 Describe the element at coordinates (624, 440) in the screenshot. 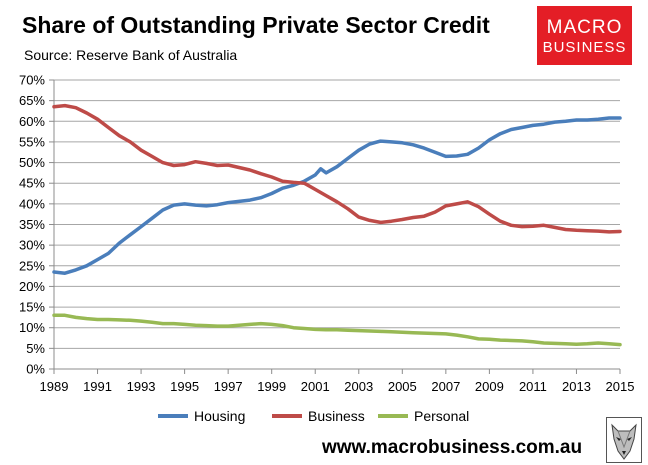

I see `wolf-head-icon` at that location.